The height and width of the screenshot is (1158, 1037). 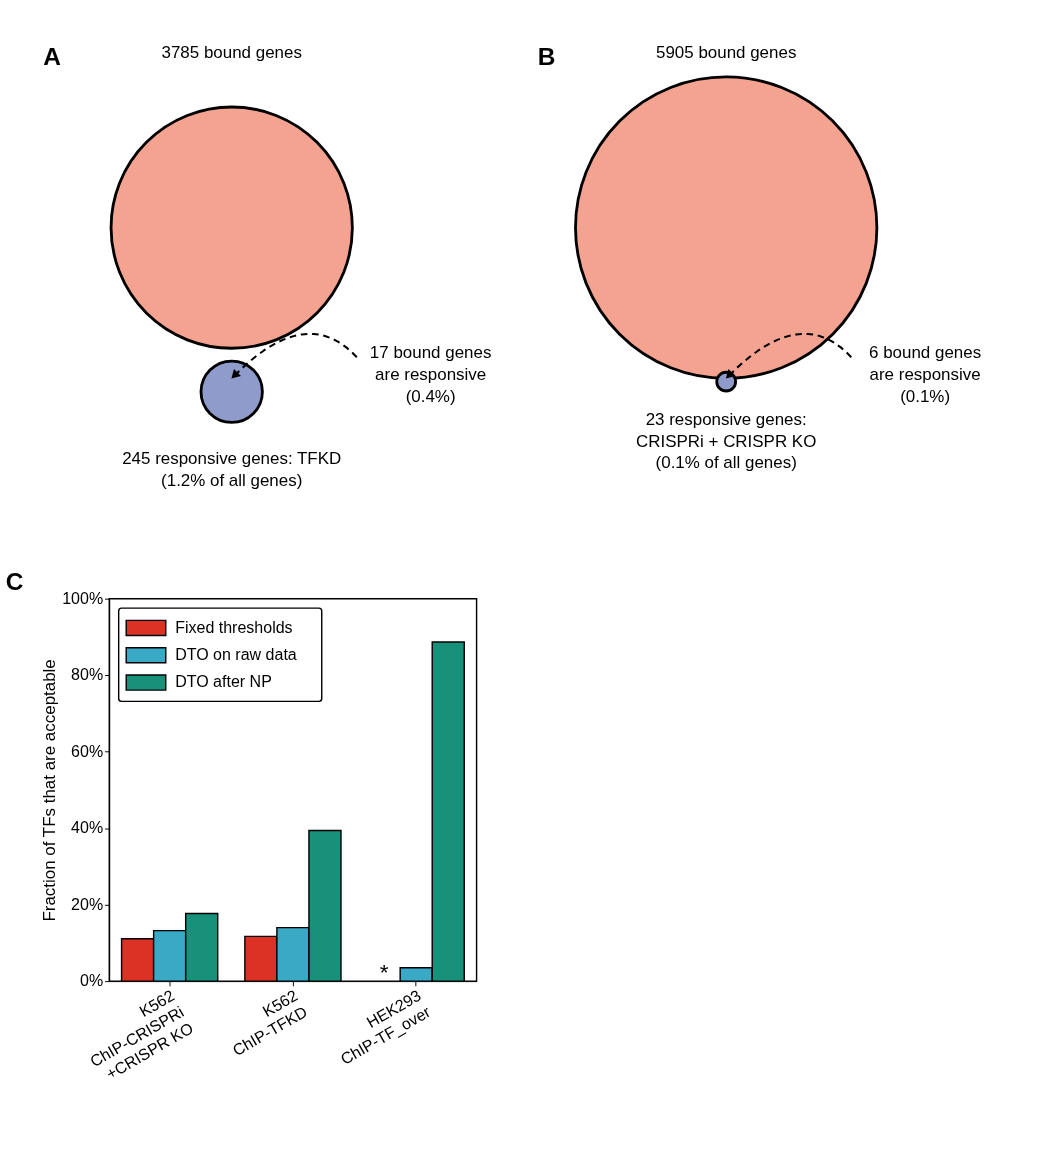 What do you see at coordinates (234, 627) in the screenshot?
I see `legend-label: Fixed thresholds` at bounding box center [234, 627].